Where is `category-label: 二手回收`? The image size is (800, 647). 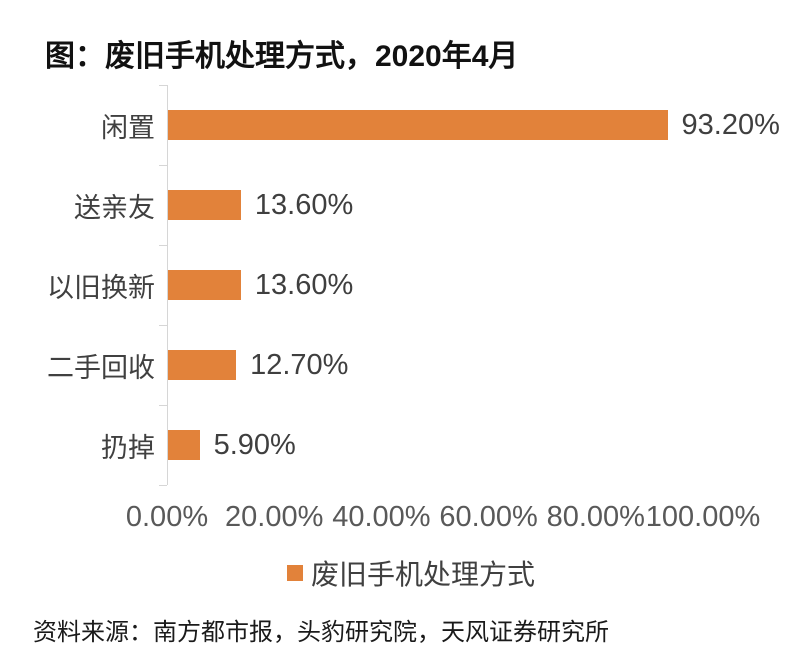 category-label: 二手回收 is located at coordinates (101, 367).